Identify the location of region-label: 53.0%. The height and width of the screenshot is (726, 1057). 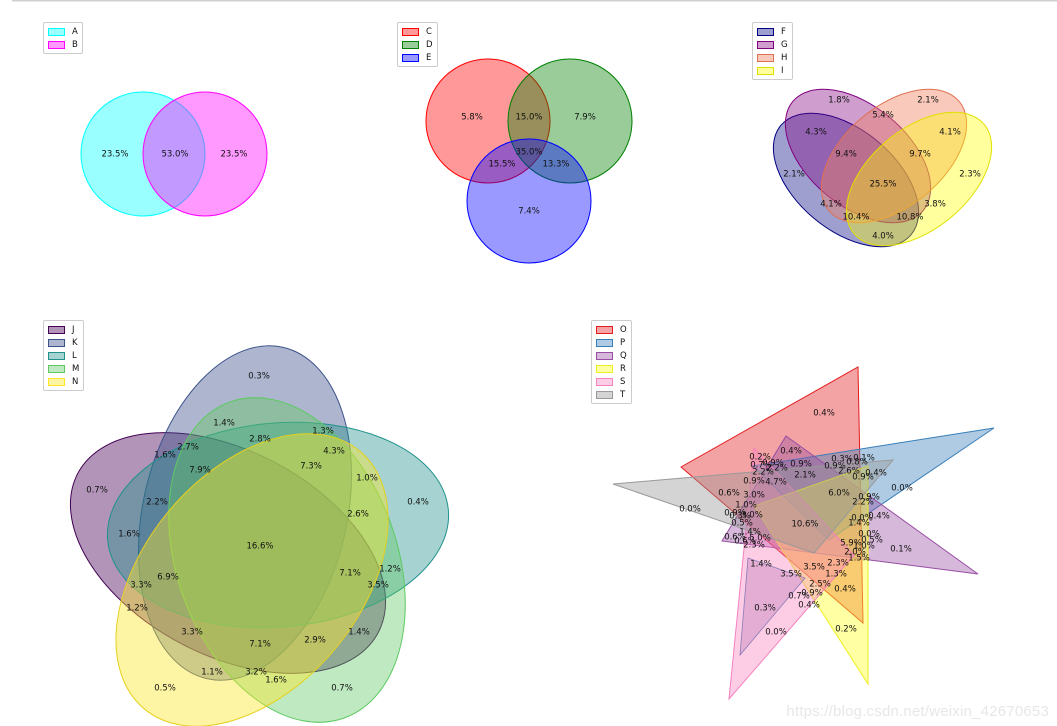
(174, 155).